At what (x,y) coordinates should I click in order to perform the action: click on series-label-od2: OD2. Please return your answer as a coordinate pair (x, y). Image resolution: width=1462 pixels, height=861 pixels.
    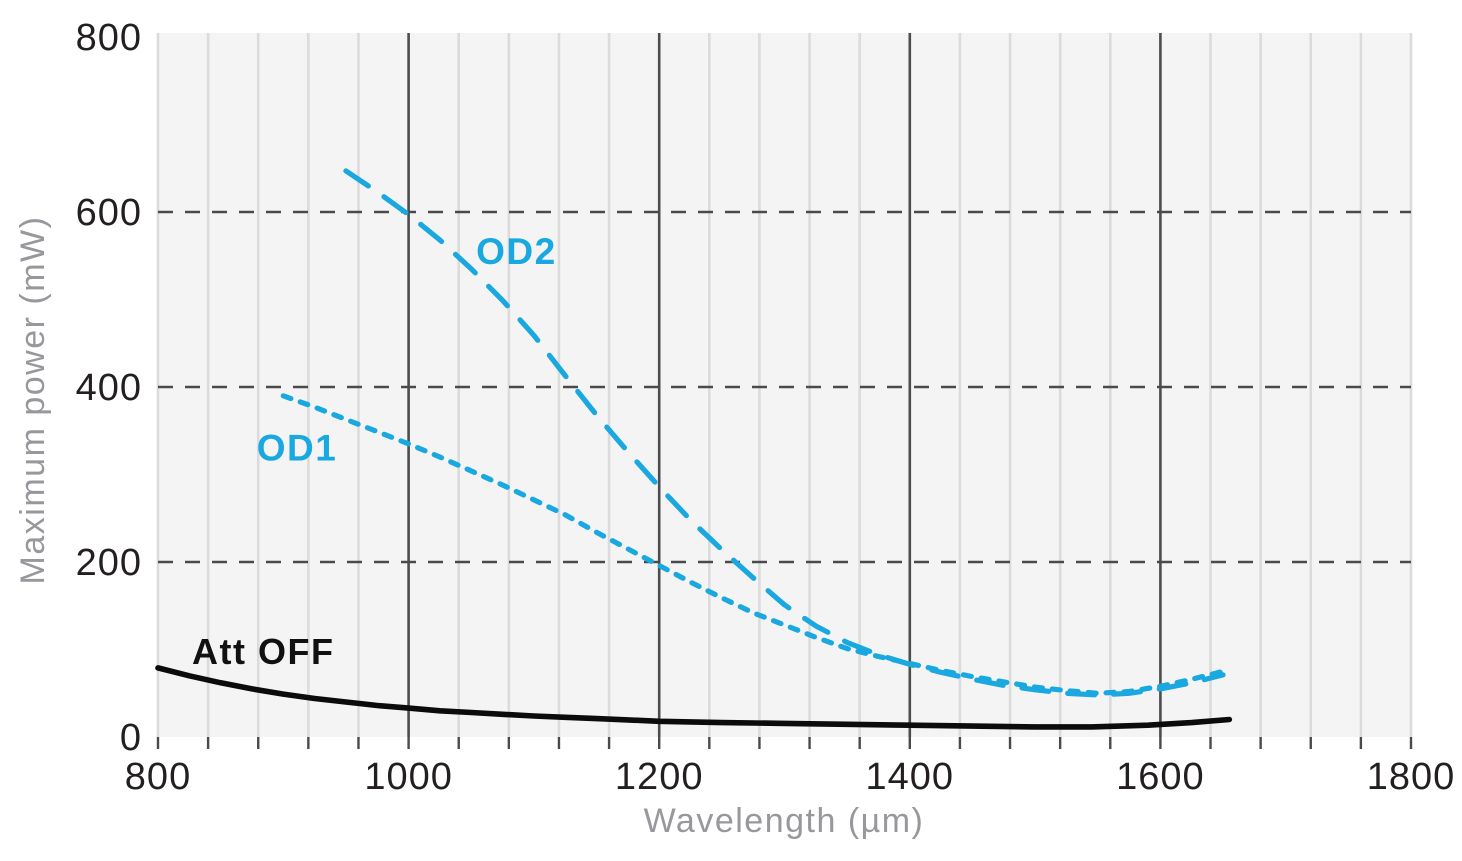
    Looking at the image, I should click on (516, 251).